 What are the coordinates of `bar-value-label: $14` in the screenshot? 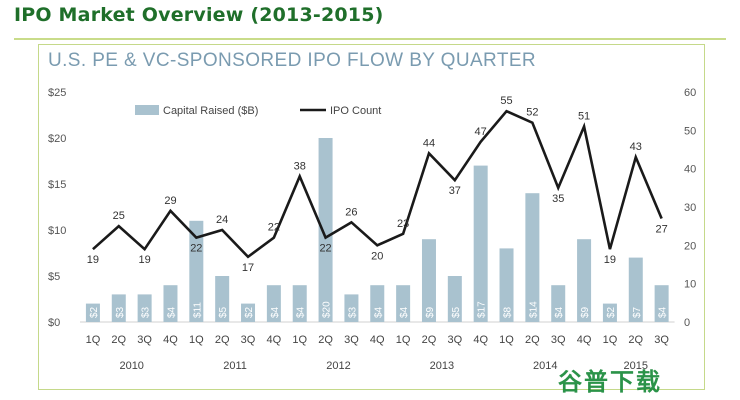 It's located at (533, 309).